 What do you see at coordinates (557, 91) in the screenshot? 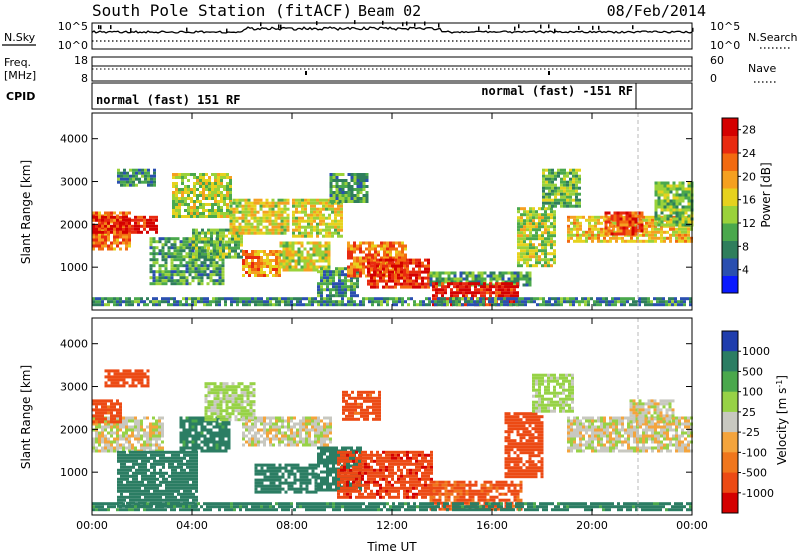
I see `cpid-mode-2: normal (fast) -151 RF` at bounding box center [557, 91].